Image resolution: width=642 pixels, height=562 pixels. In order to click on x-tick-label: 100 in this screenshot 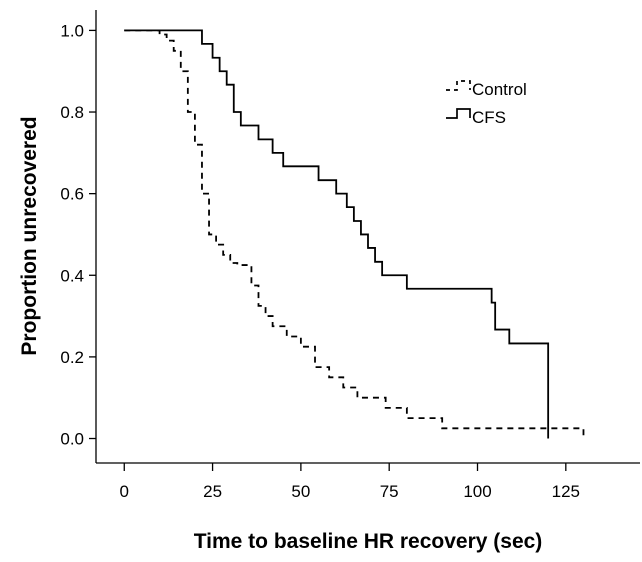, I will do `click(477, 491)`.